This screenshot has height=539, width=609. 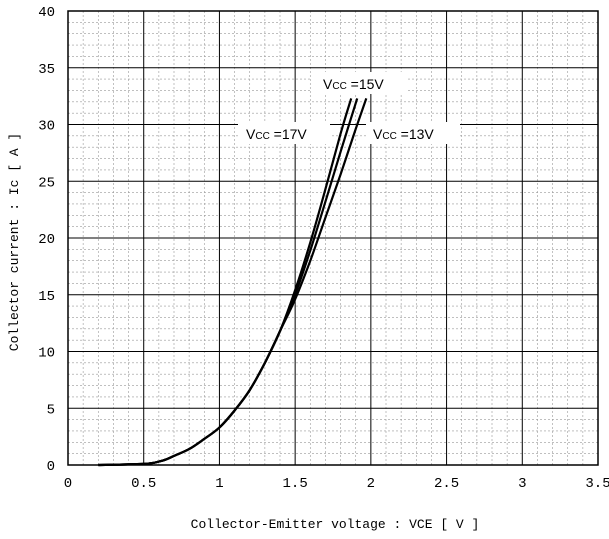 What do you see at coordinates (46, 13) in the screenshot?
I see `y-tick-label: 40` at bounding box center [46, 13].